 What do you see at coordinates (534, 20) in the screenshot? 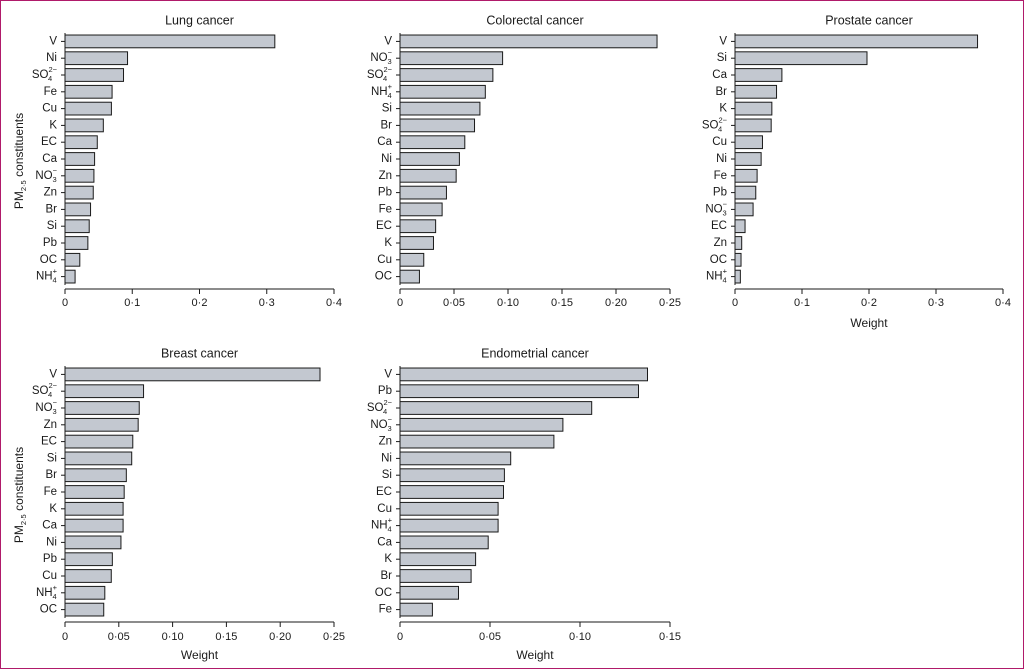
I see `chart-title: Colorectal cancer` at bounding box center [534, 20].